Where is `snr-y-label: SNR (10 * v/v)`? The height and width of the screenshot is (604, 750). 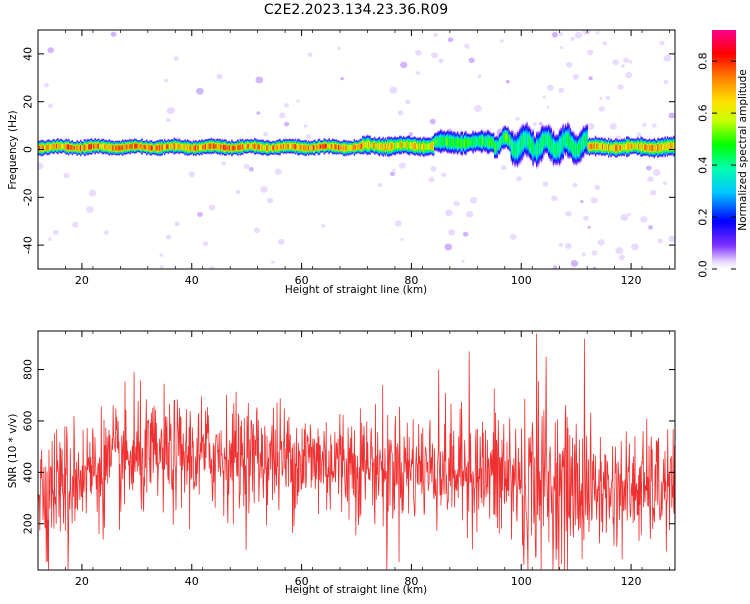
snr-y-label: SNR (10 * v/v) is located at coordinates (13, 451).